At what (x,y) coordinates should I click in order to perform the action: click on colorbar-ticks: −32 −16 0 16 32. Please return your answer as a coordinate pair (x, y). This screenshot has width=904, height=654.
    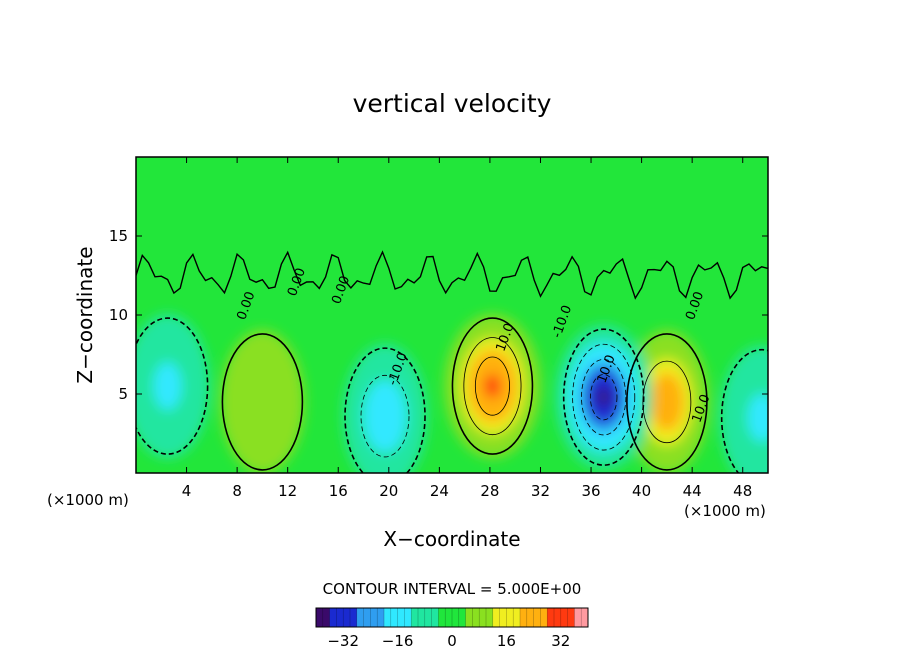
    Looking at the image, I should click on (448, 641).